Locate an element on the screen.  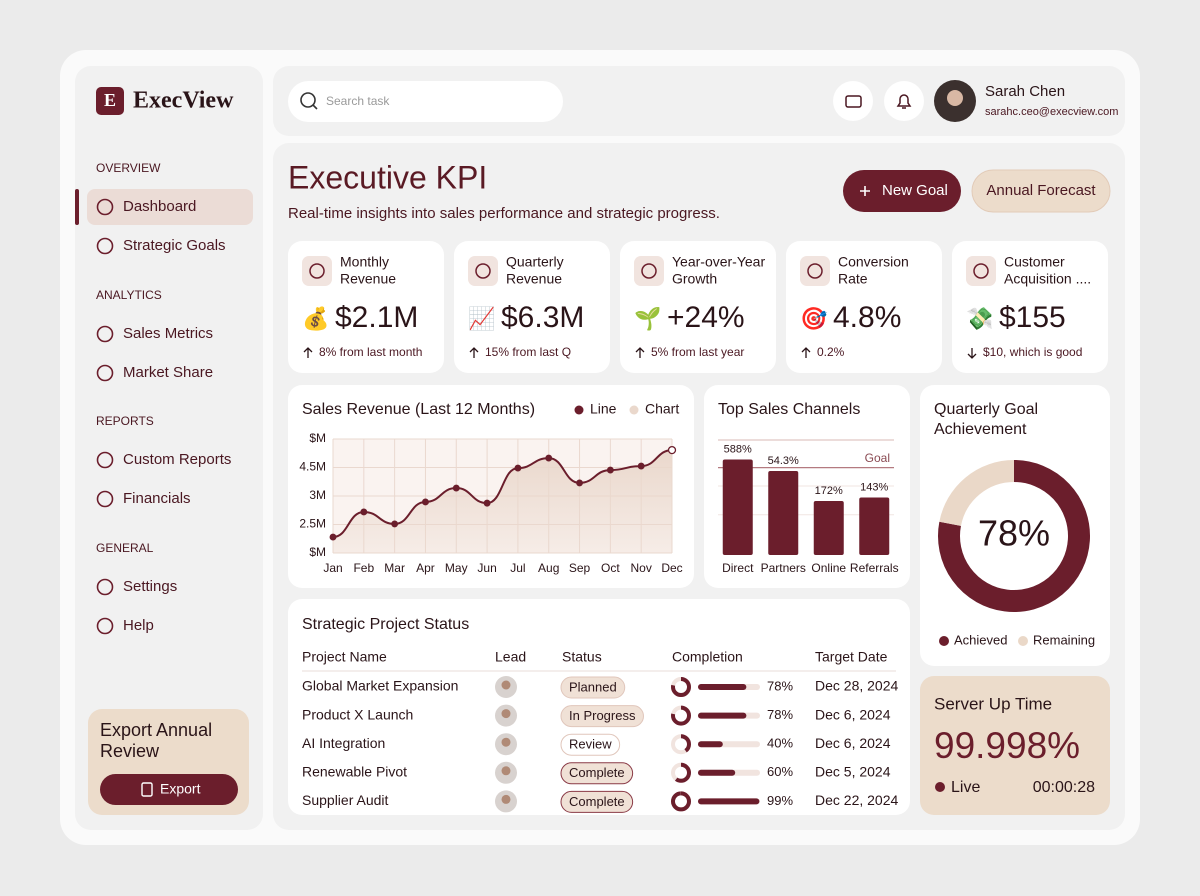
status-pill-label: Review is located at coordinates (590, 744).